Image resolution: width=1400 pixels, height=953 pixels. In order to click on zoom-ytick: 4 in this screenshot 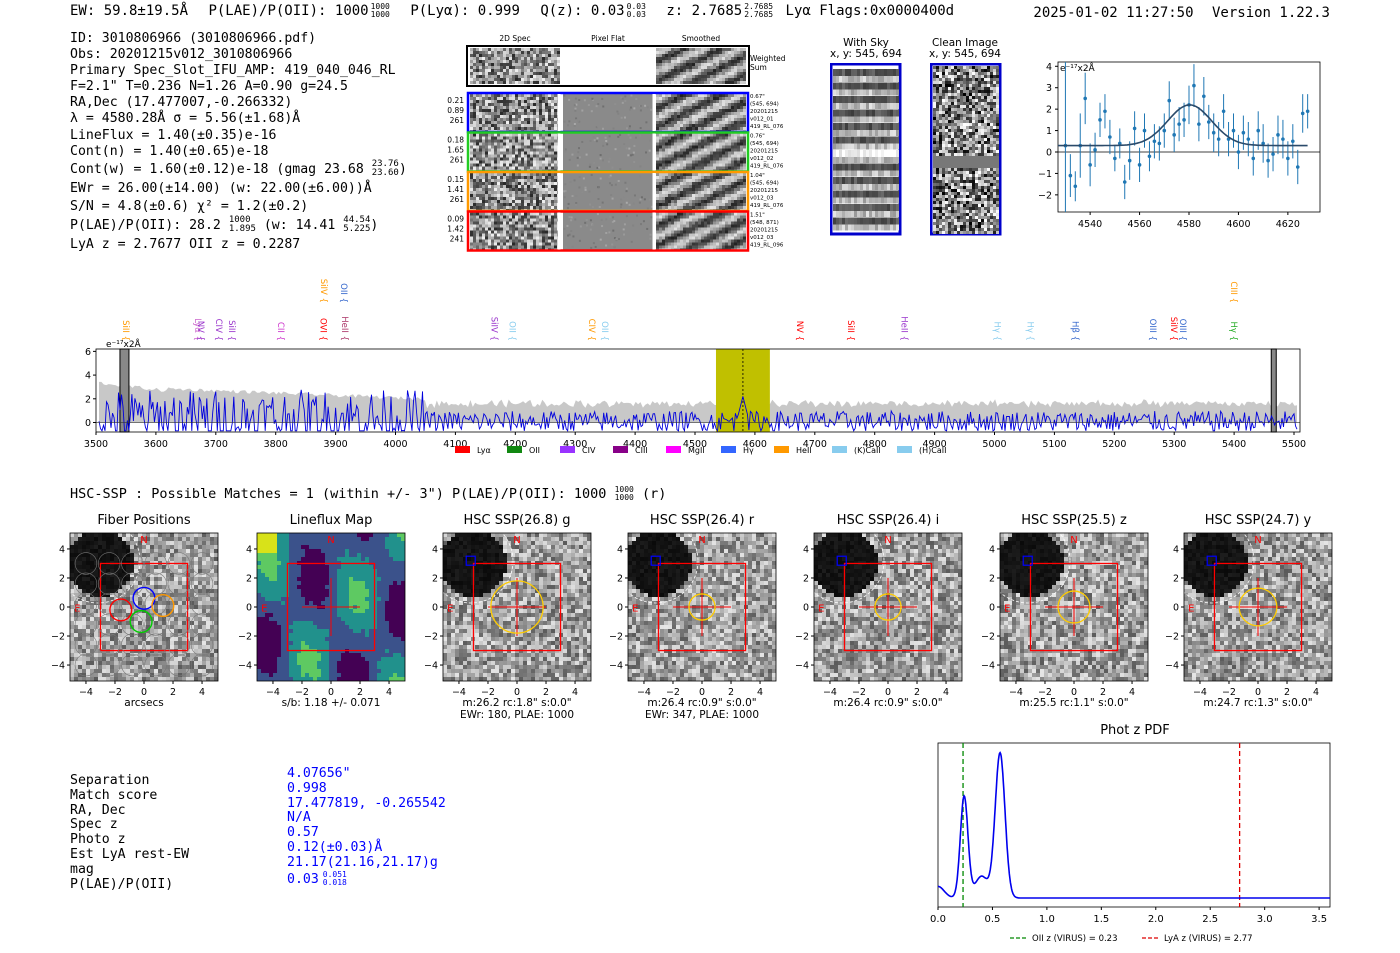, I will do `click(1049, 67)`.